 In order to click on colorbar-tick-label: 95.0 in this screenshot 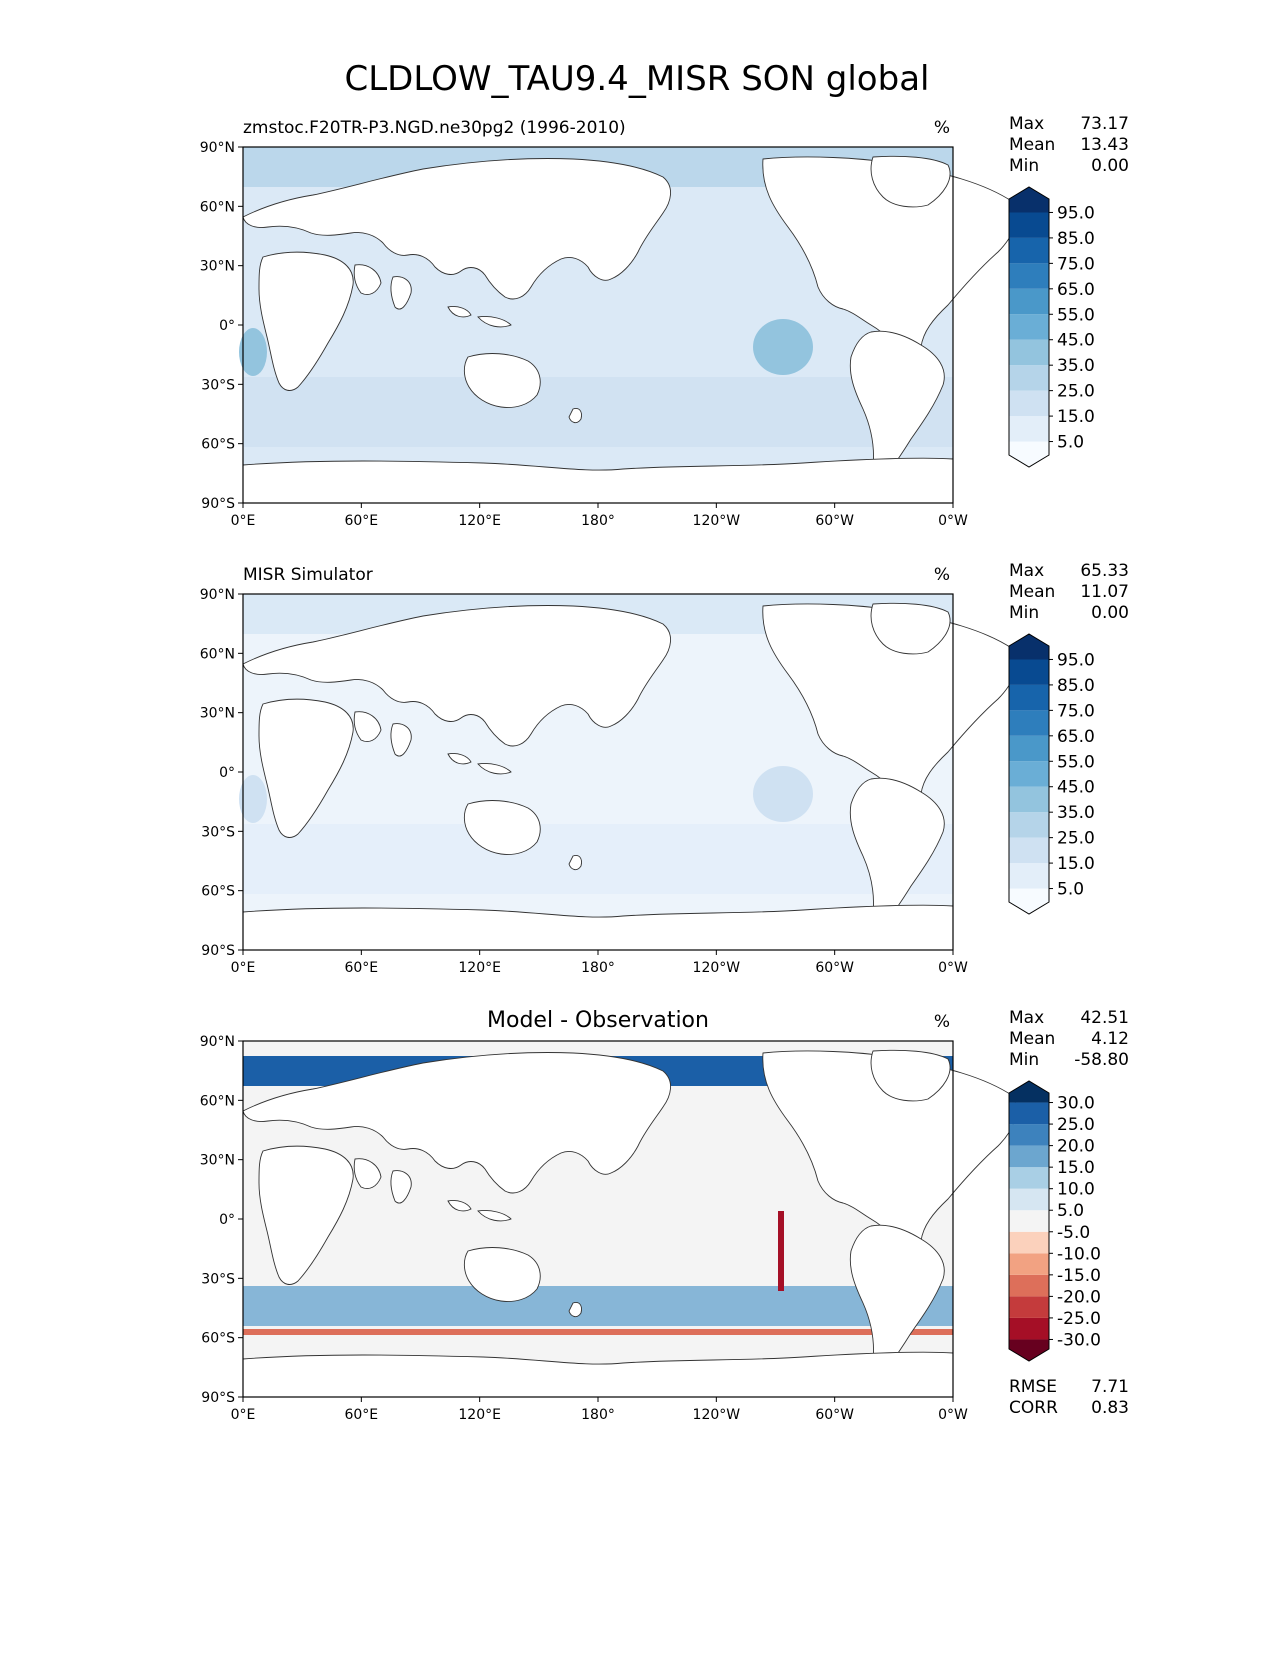, I will do `click(1076, 660)`.